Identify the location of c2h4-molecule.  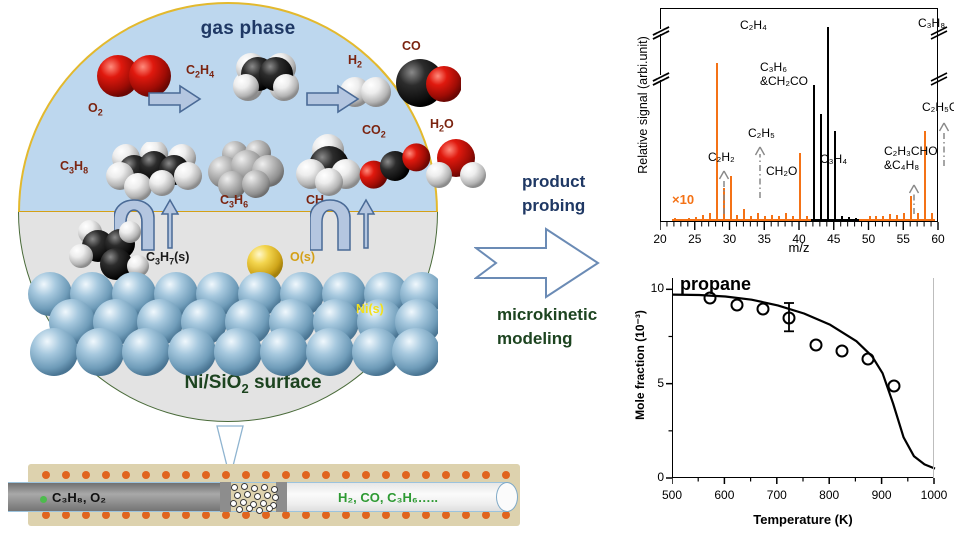
(266, 77).